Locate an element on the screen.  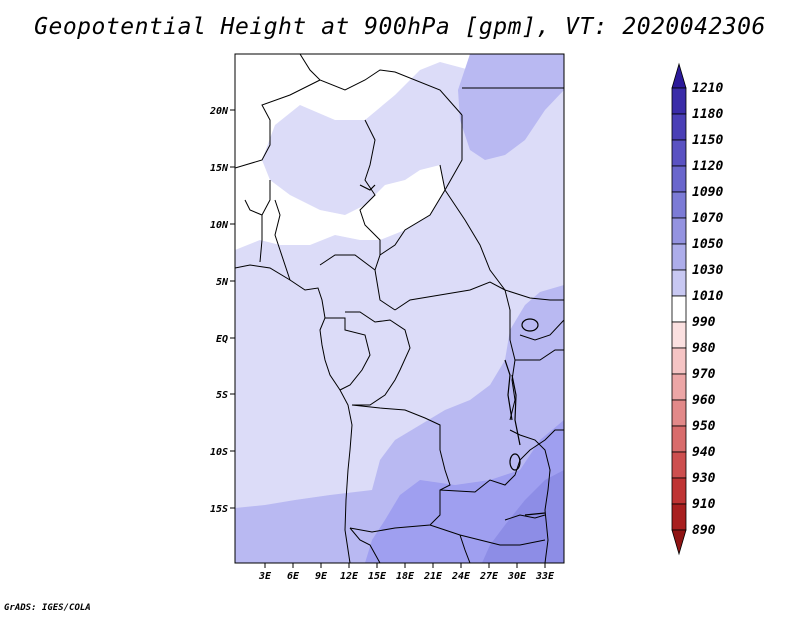
lat-axis: 20N 15N 10N 5N EQ 5S 10S 15S is located at coordinates (222, 310).